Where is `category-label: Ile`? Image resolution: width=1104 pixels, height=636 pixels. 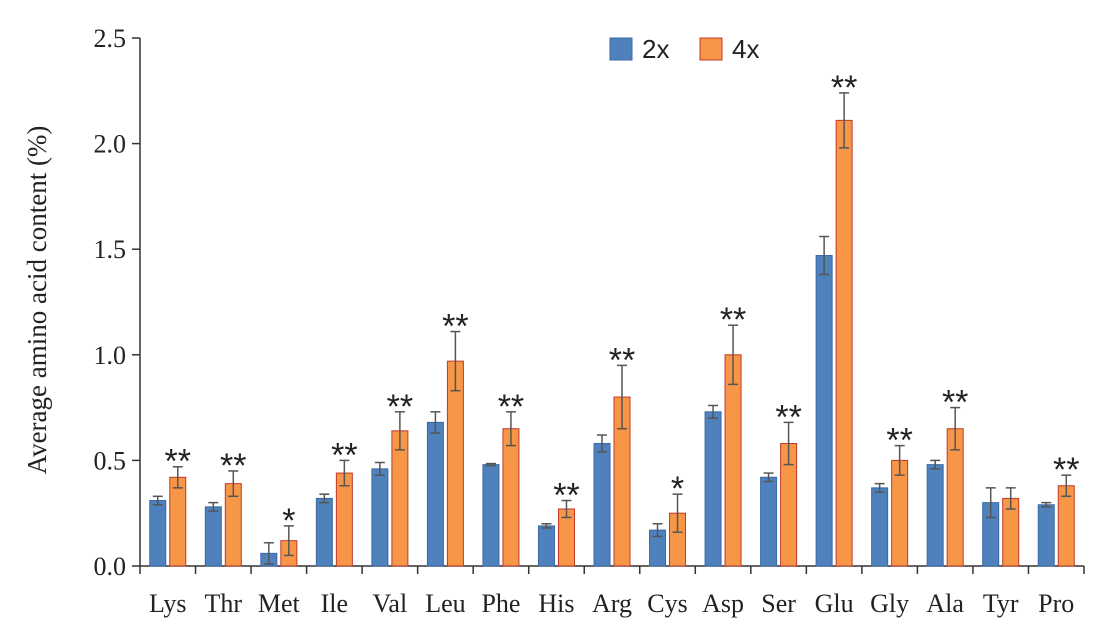 category-label: Ile is located at coordinates (334, 603).